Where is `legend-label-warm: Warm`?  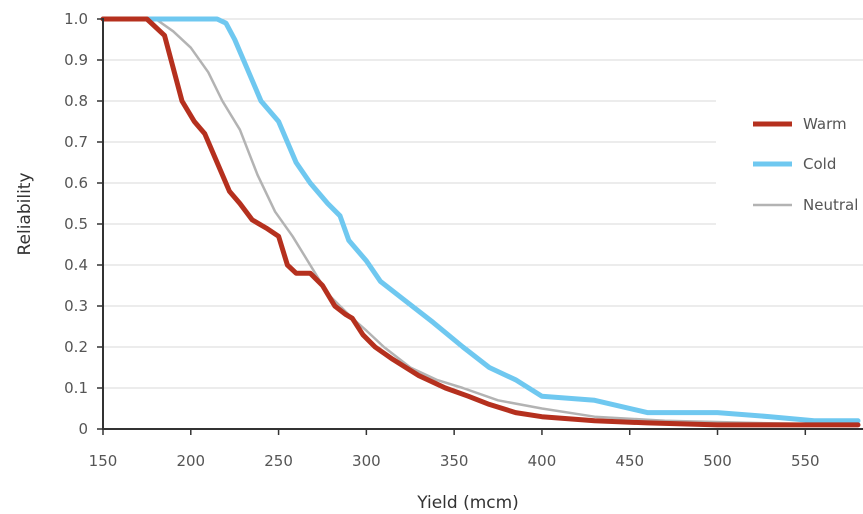
legend-label-warm: Warm is located at coordinates (825, 124).